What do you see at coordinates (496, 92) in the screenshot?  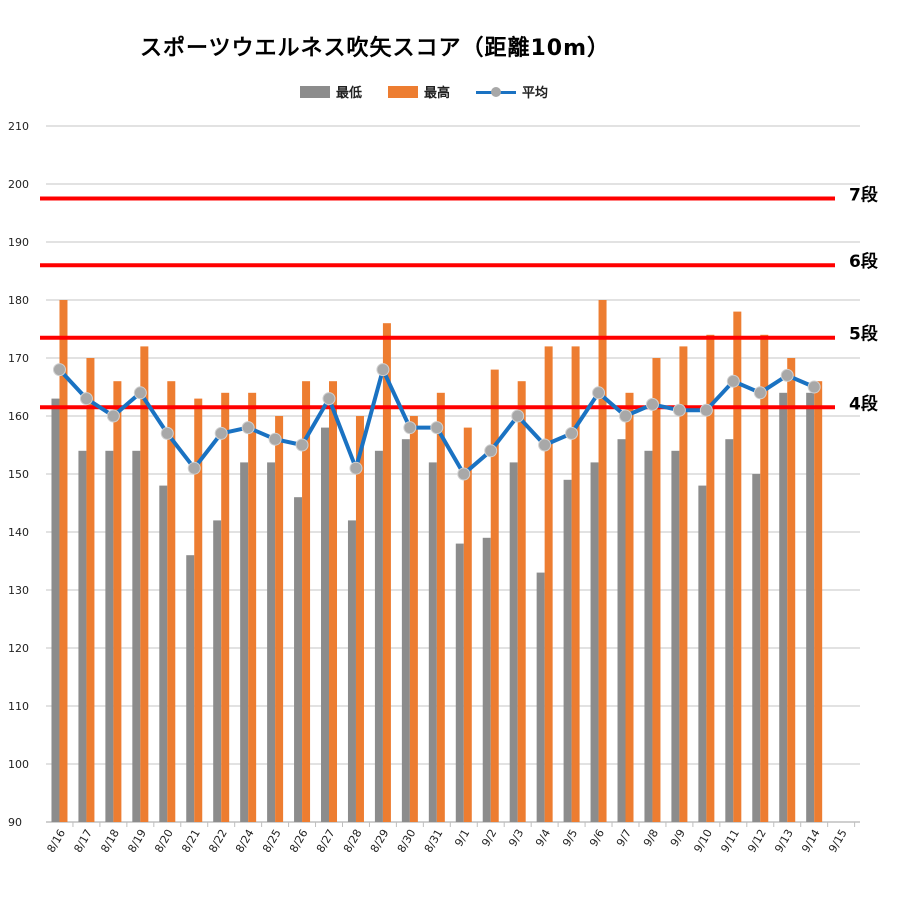 I see `legend-swatch-avg` at bounding box center [496, 92].